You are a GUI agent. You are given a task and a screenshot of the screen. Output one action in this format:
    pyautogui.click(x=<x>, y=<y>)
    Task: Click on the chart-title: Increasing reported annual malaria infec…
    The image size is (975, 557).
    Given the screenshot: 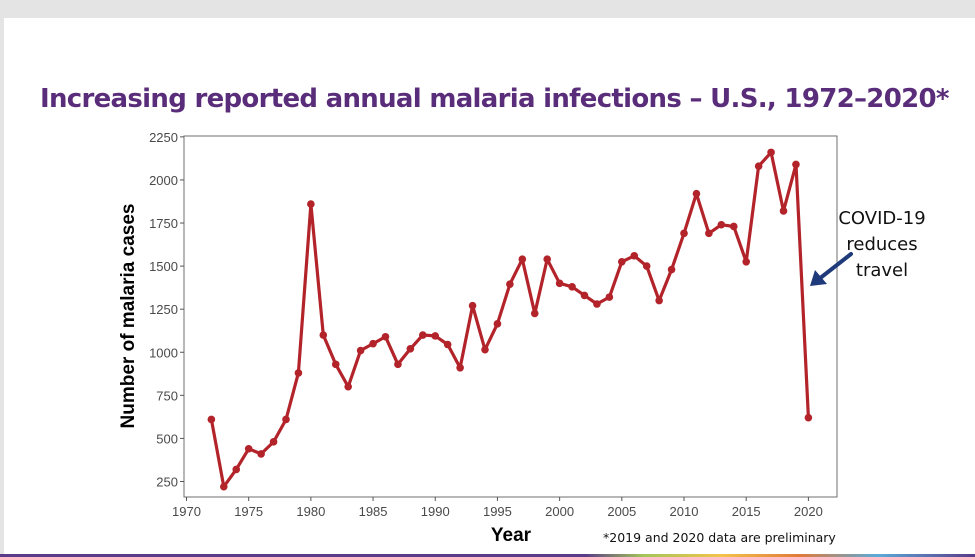 What is the action you would take?
    pyautogui.click(x=494, y=99)
    